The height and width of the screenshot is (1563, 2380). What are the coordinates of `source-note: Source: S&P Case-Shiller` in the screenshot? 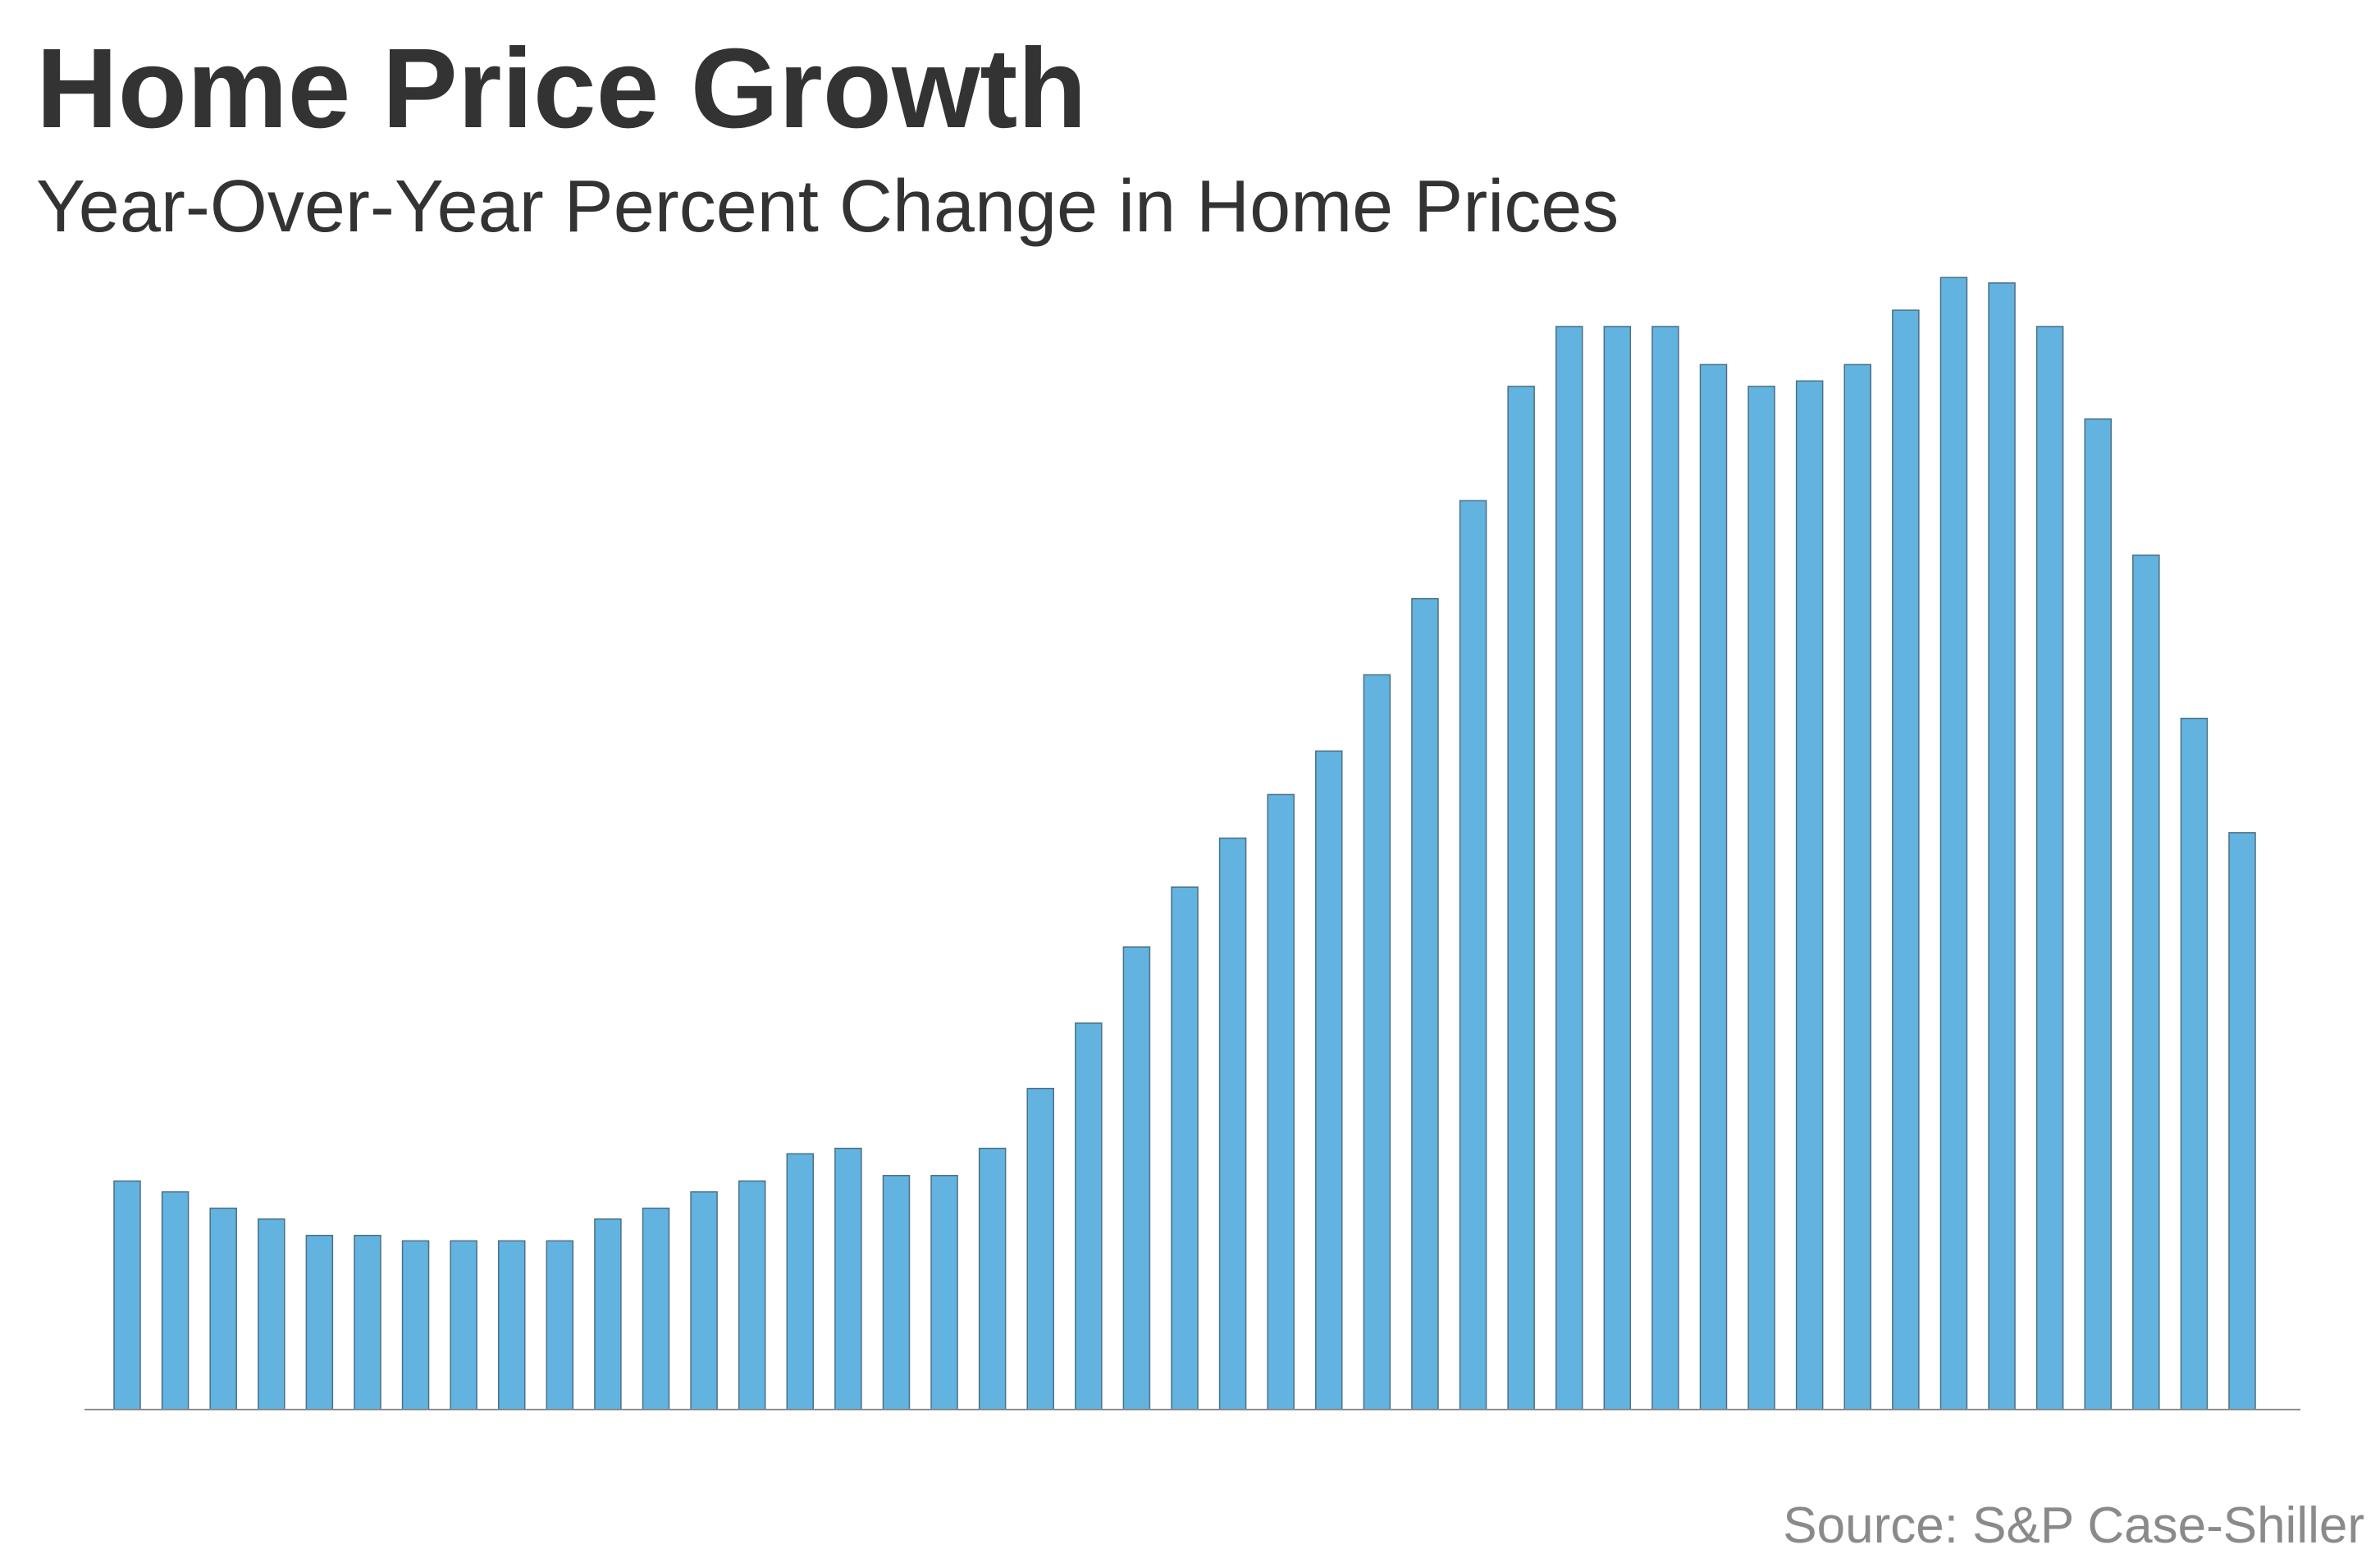 It's located at (2074, 1526).